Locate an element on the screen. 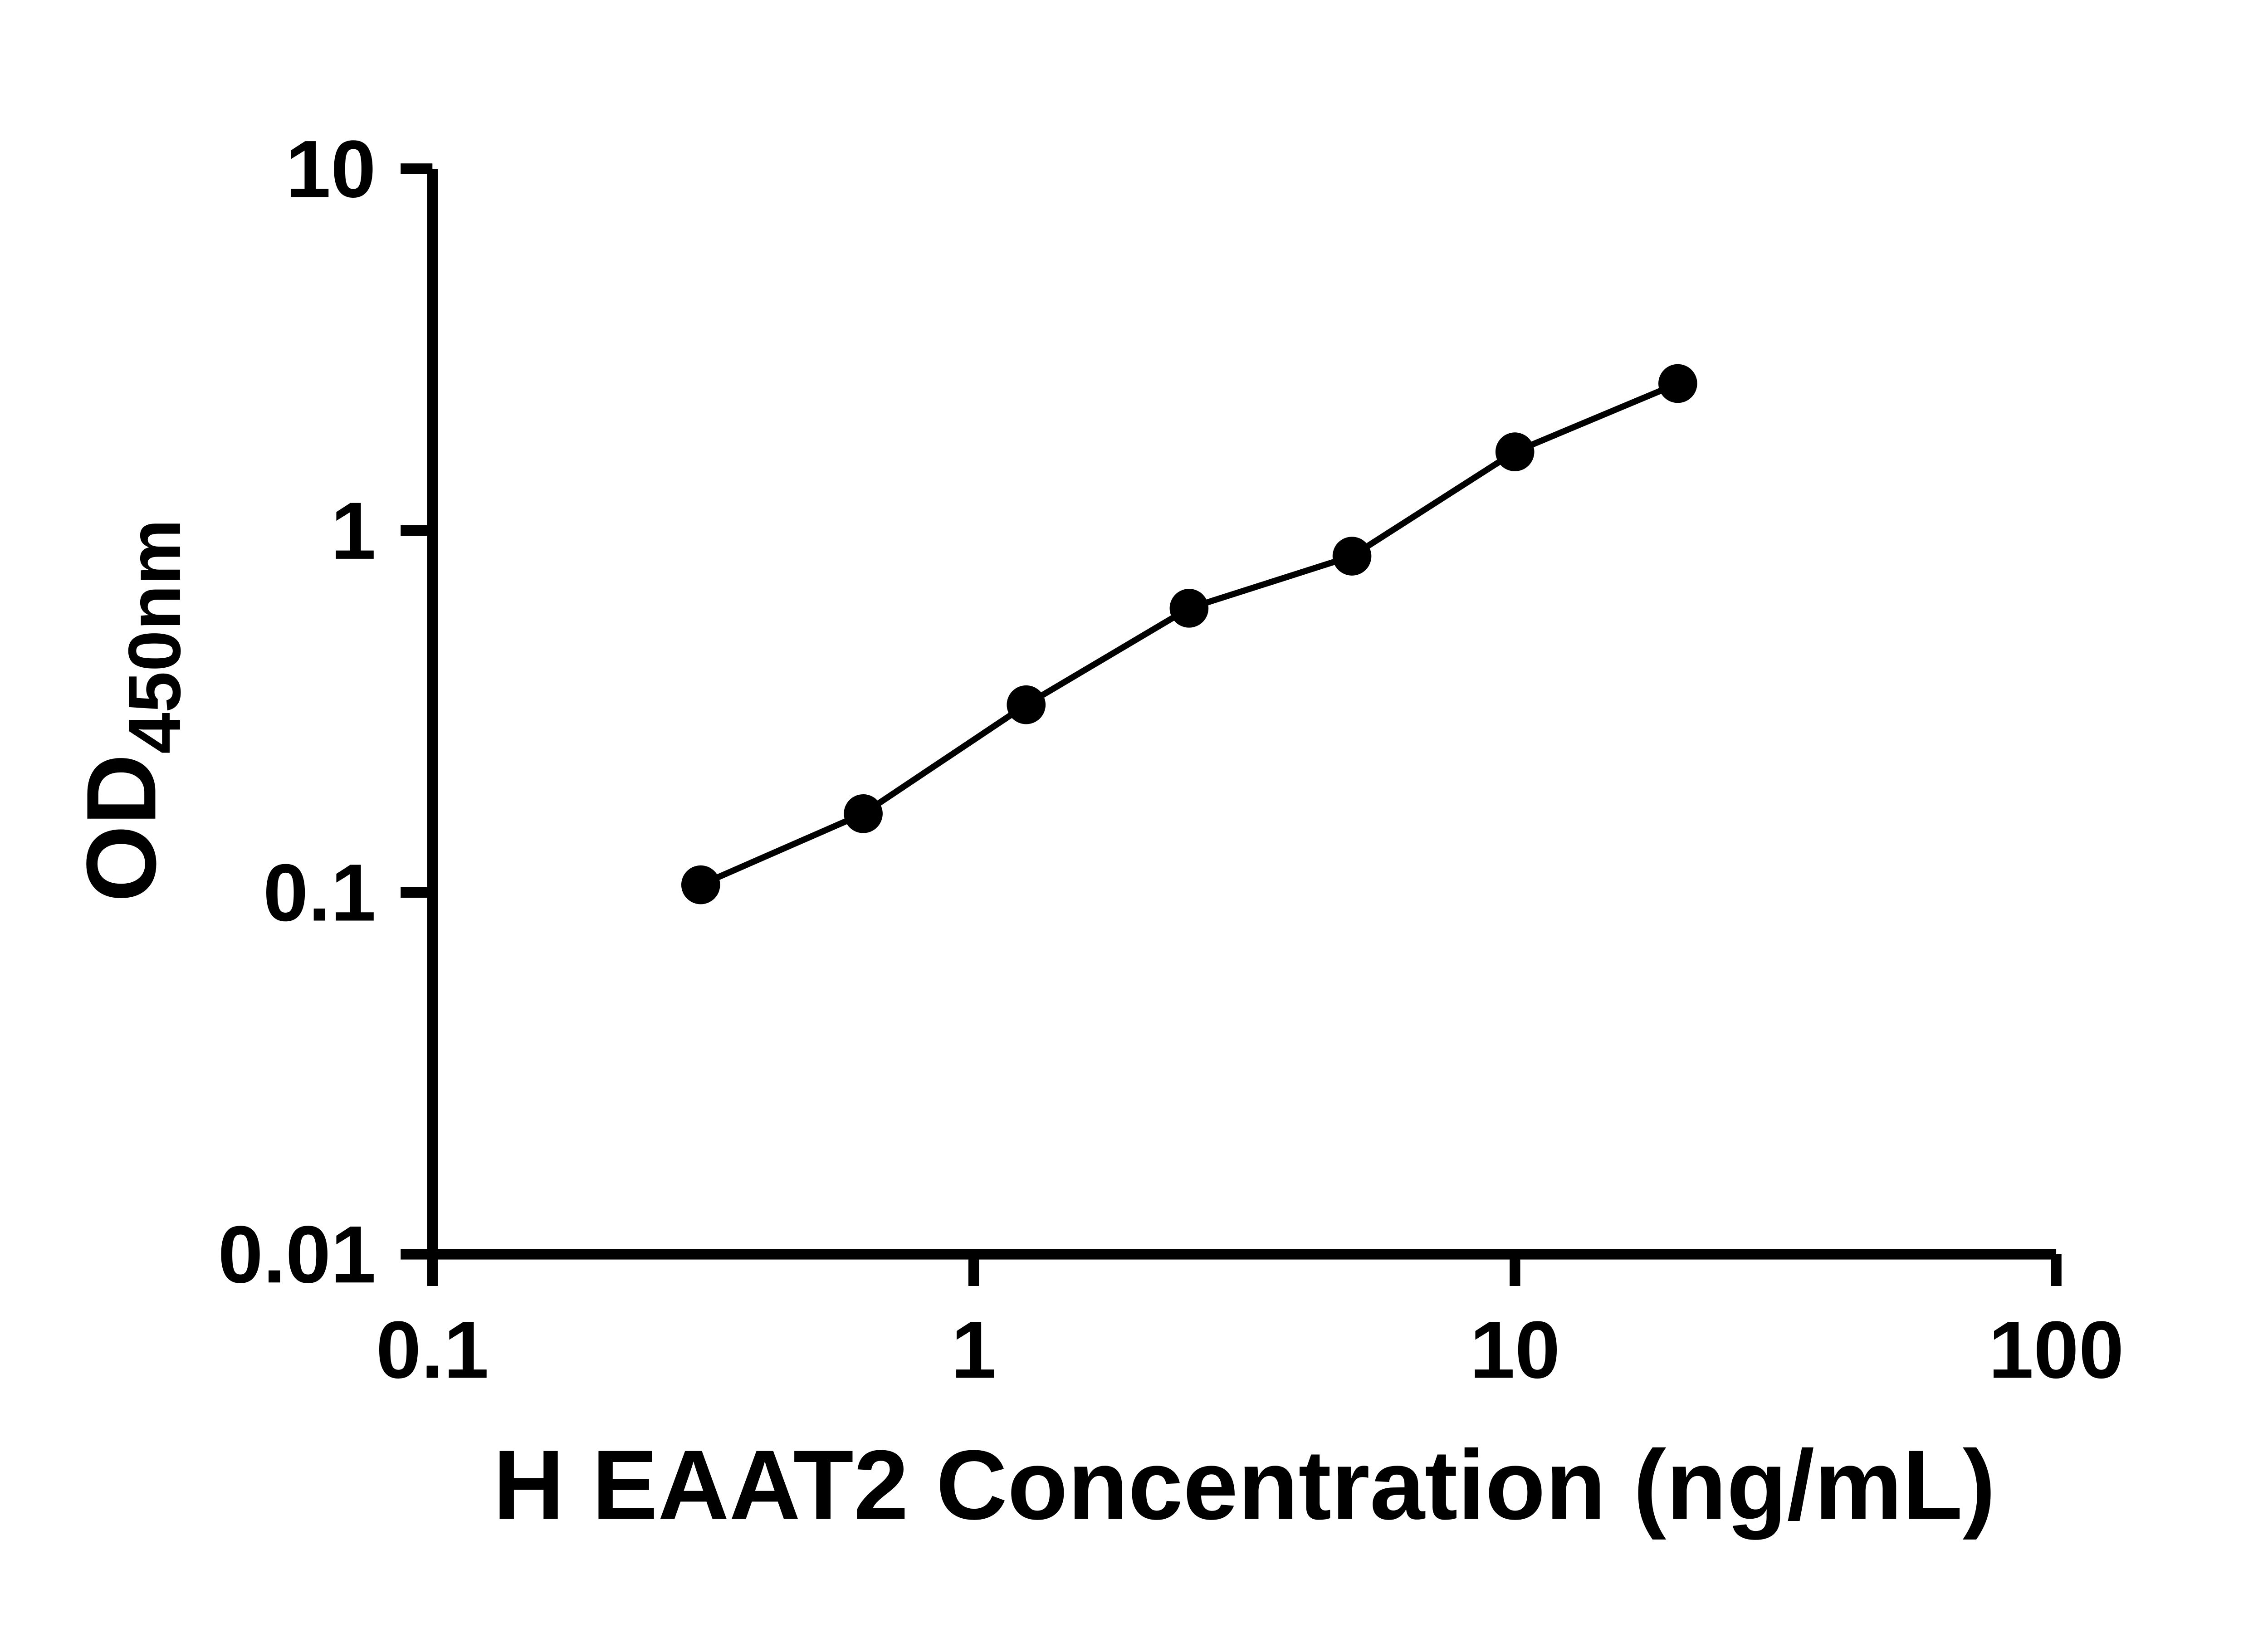  y-tick-label: 0.1 is located at coordinates (319, 892).